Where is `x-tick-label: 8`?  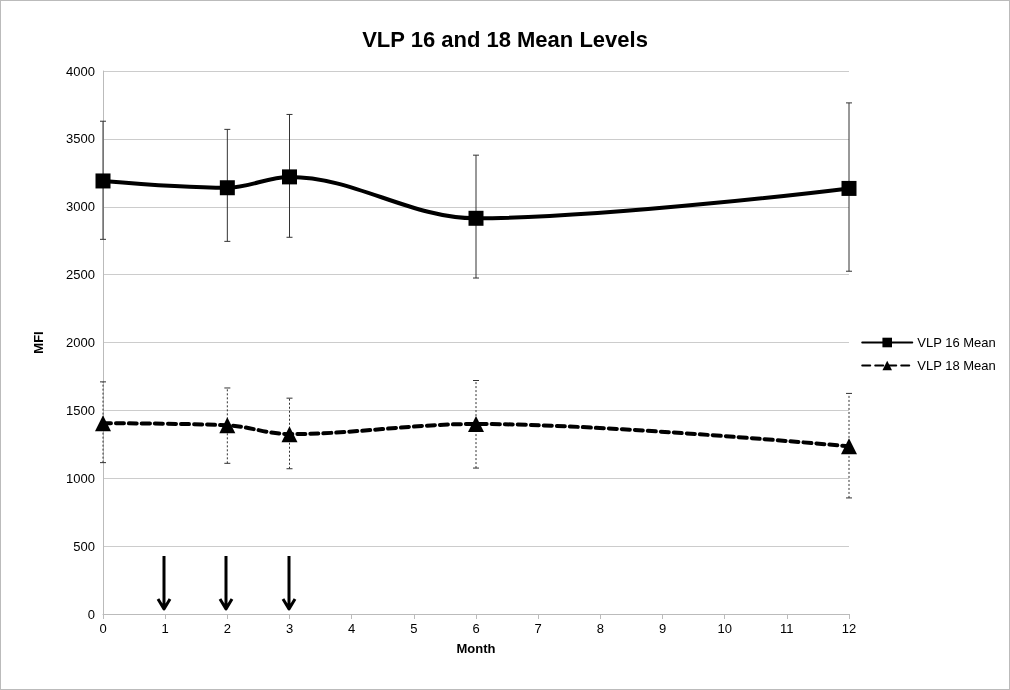 x-tick-label: 8 is located at coordinates (600, 628).